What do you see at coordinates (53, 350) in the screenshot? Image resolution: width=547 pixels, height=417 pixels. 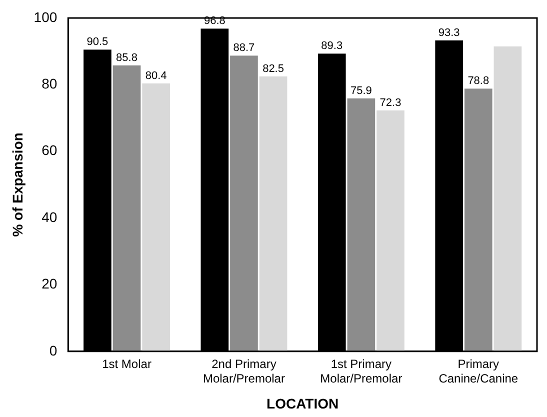 I see `y-tick-label: 0` at bounding box center [53, 350].